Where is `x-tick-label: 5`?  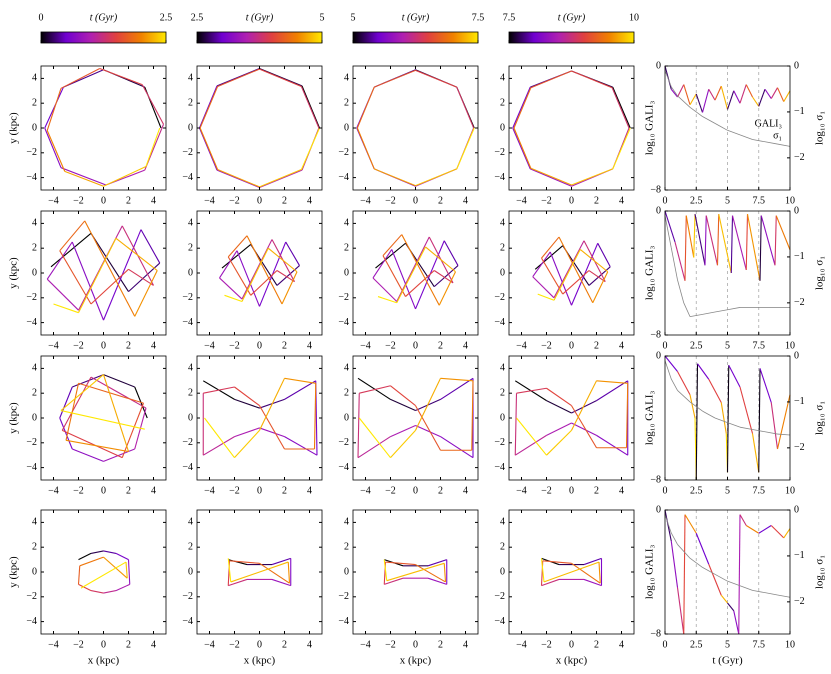
x-tick-label: 5 is located at coordinates (727, 200).